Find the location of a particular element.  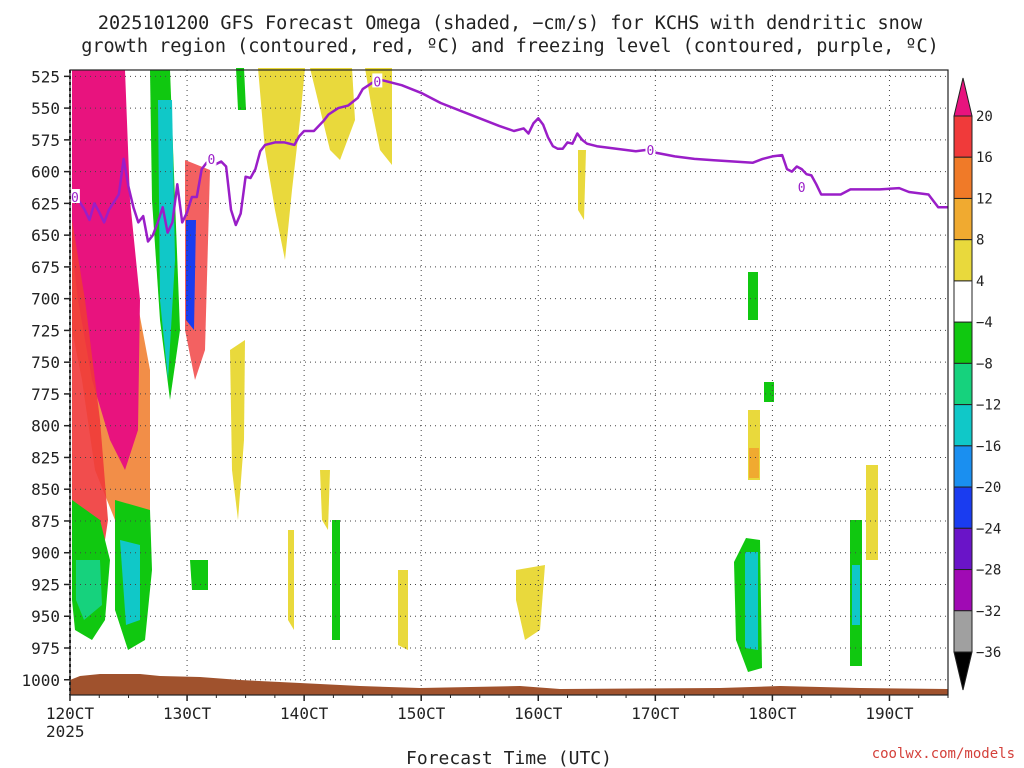

y-tick-label: 525 is located at coordinates (45, 76).